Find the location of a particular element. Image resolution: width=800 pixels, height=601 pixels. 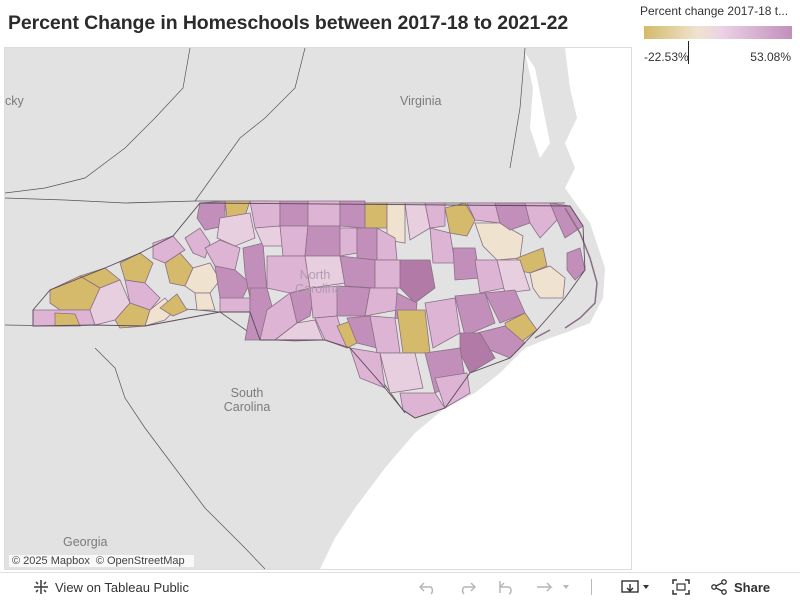

legend-max-label: 53.08% is located at coordinates (770, 57).